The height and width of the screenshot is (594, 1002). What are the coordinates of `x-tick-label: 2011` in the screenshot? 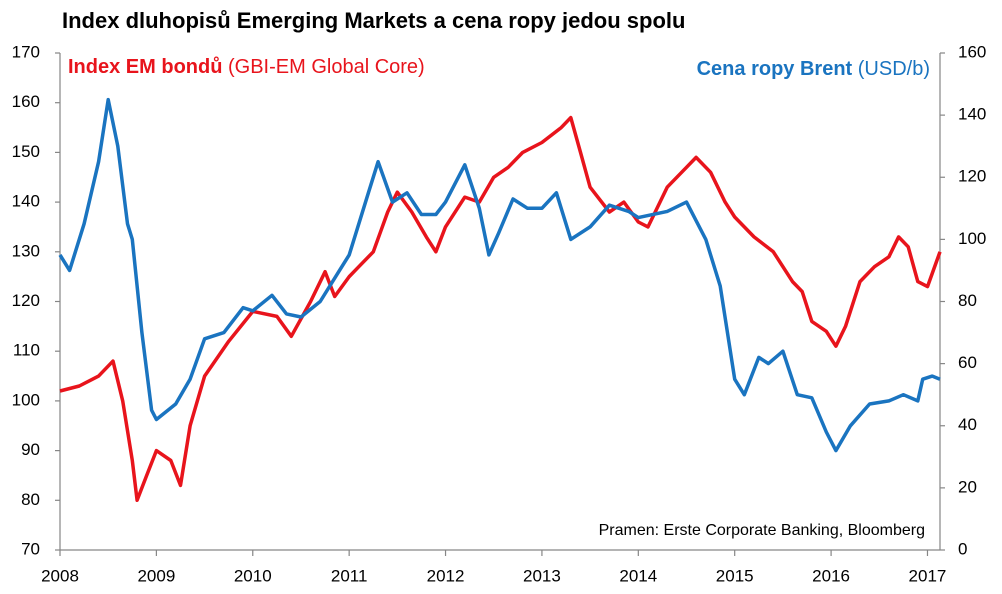 It's located at (349, 575).